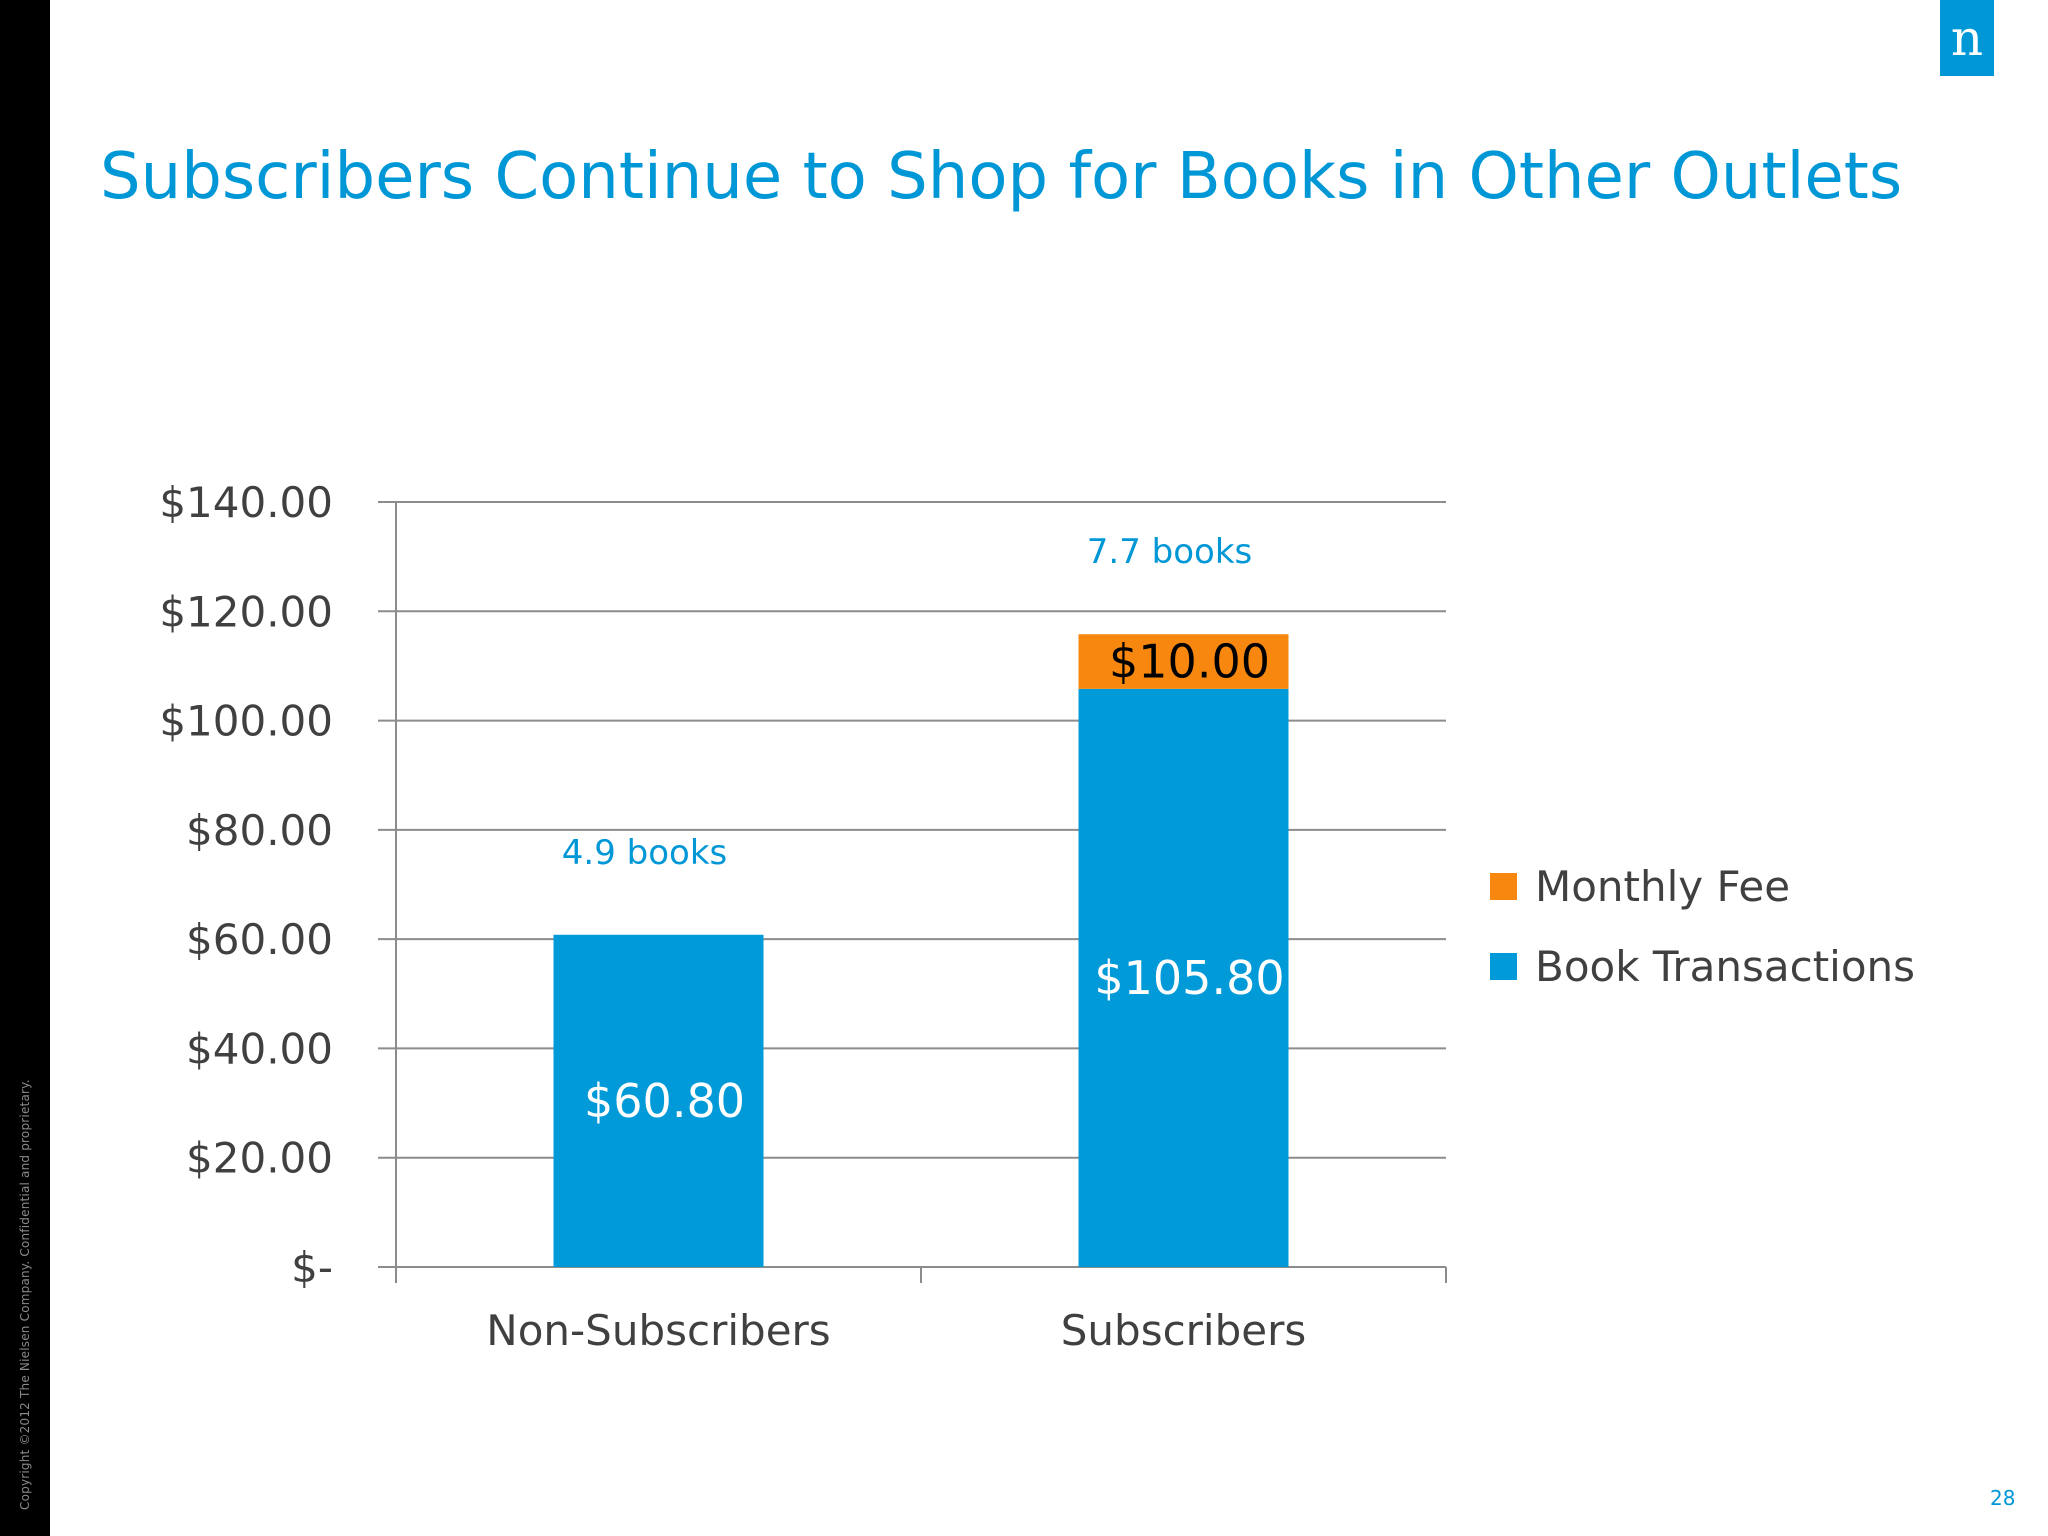 The height and width of the screenshot is (1536, 2048). I want to click on page-number: 28, so click(2003, 1498).